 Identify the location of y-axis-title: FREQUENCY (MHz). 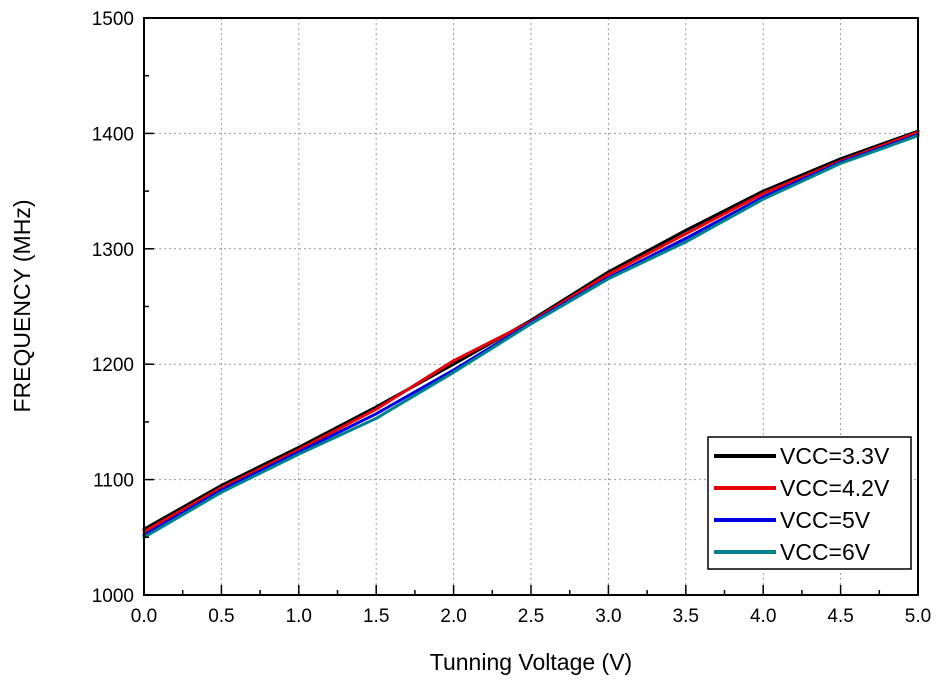
(22, 306).